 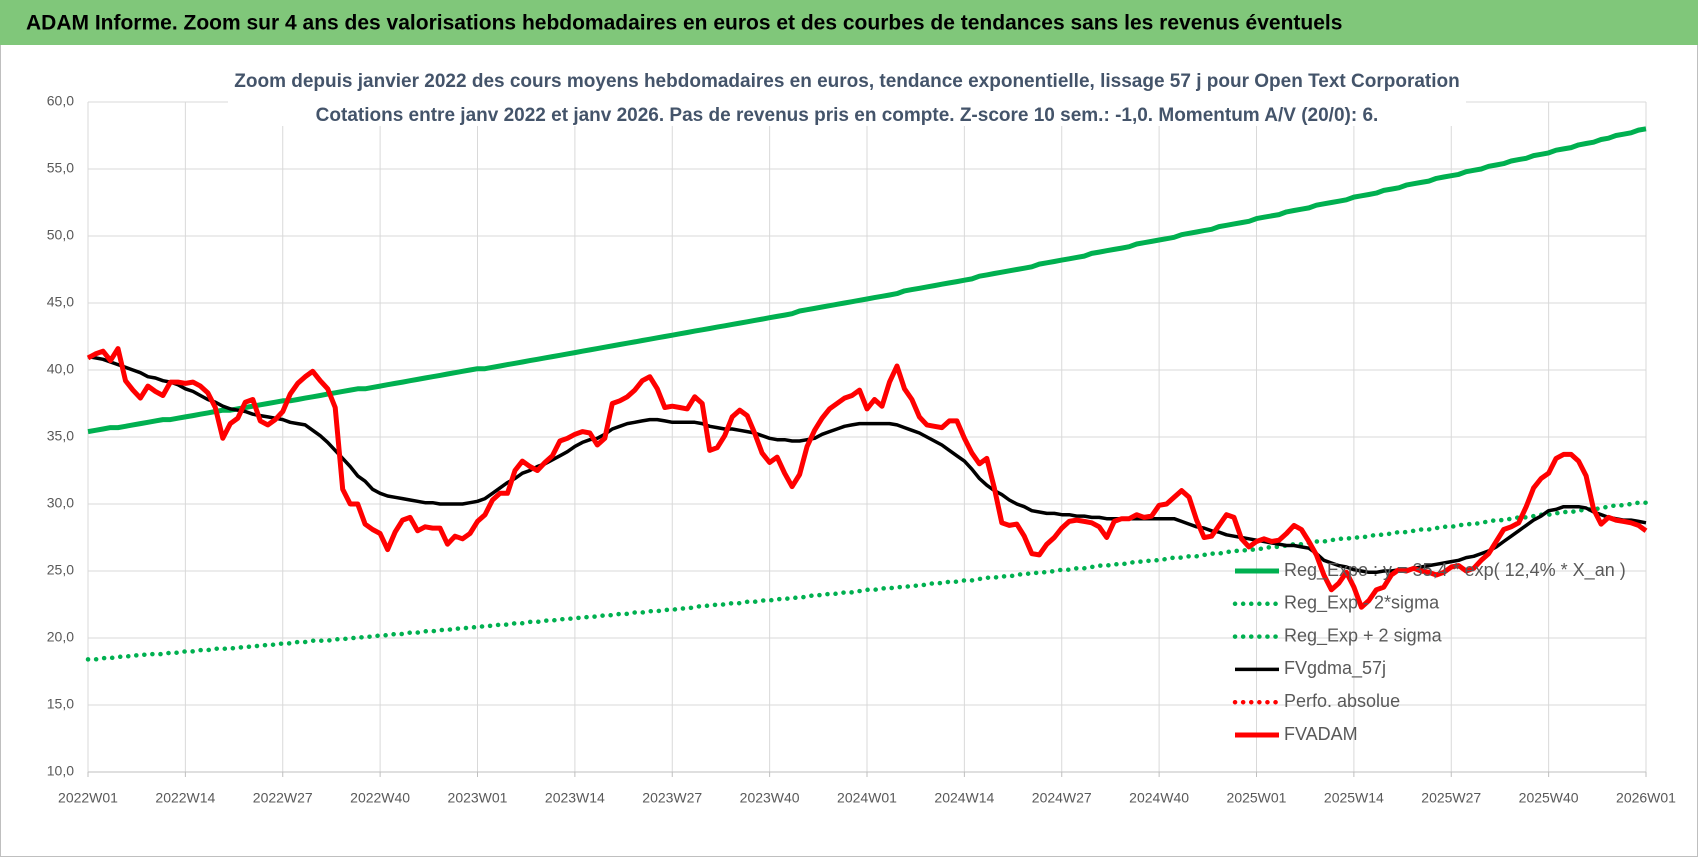 I want to click on legend-label: Reg_Exp + 2 sigma, so click(x=1363, y=635).